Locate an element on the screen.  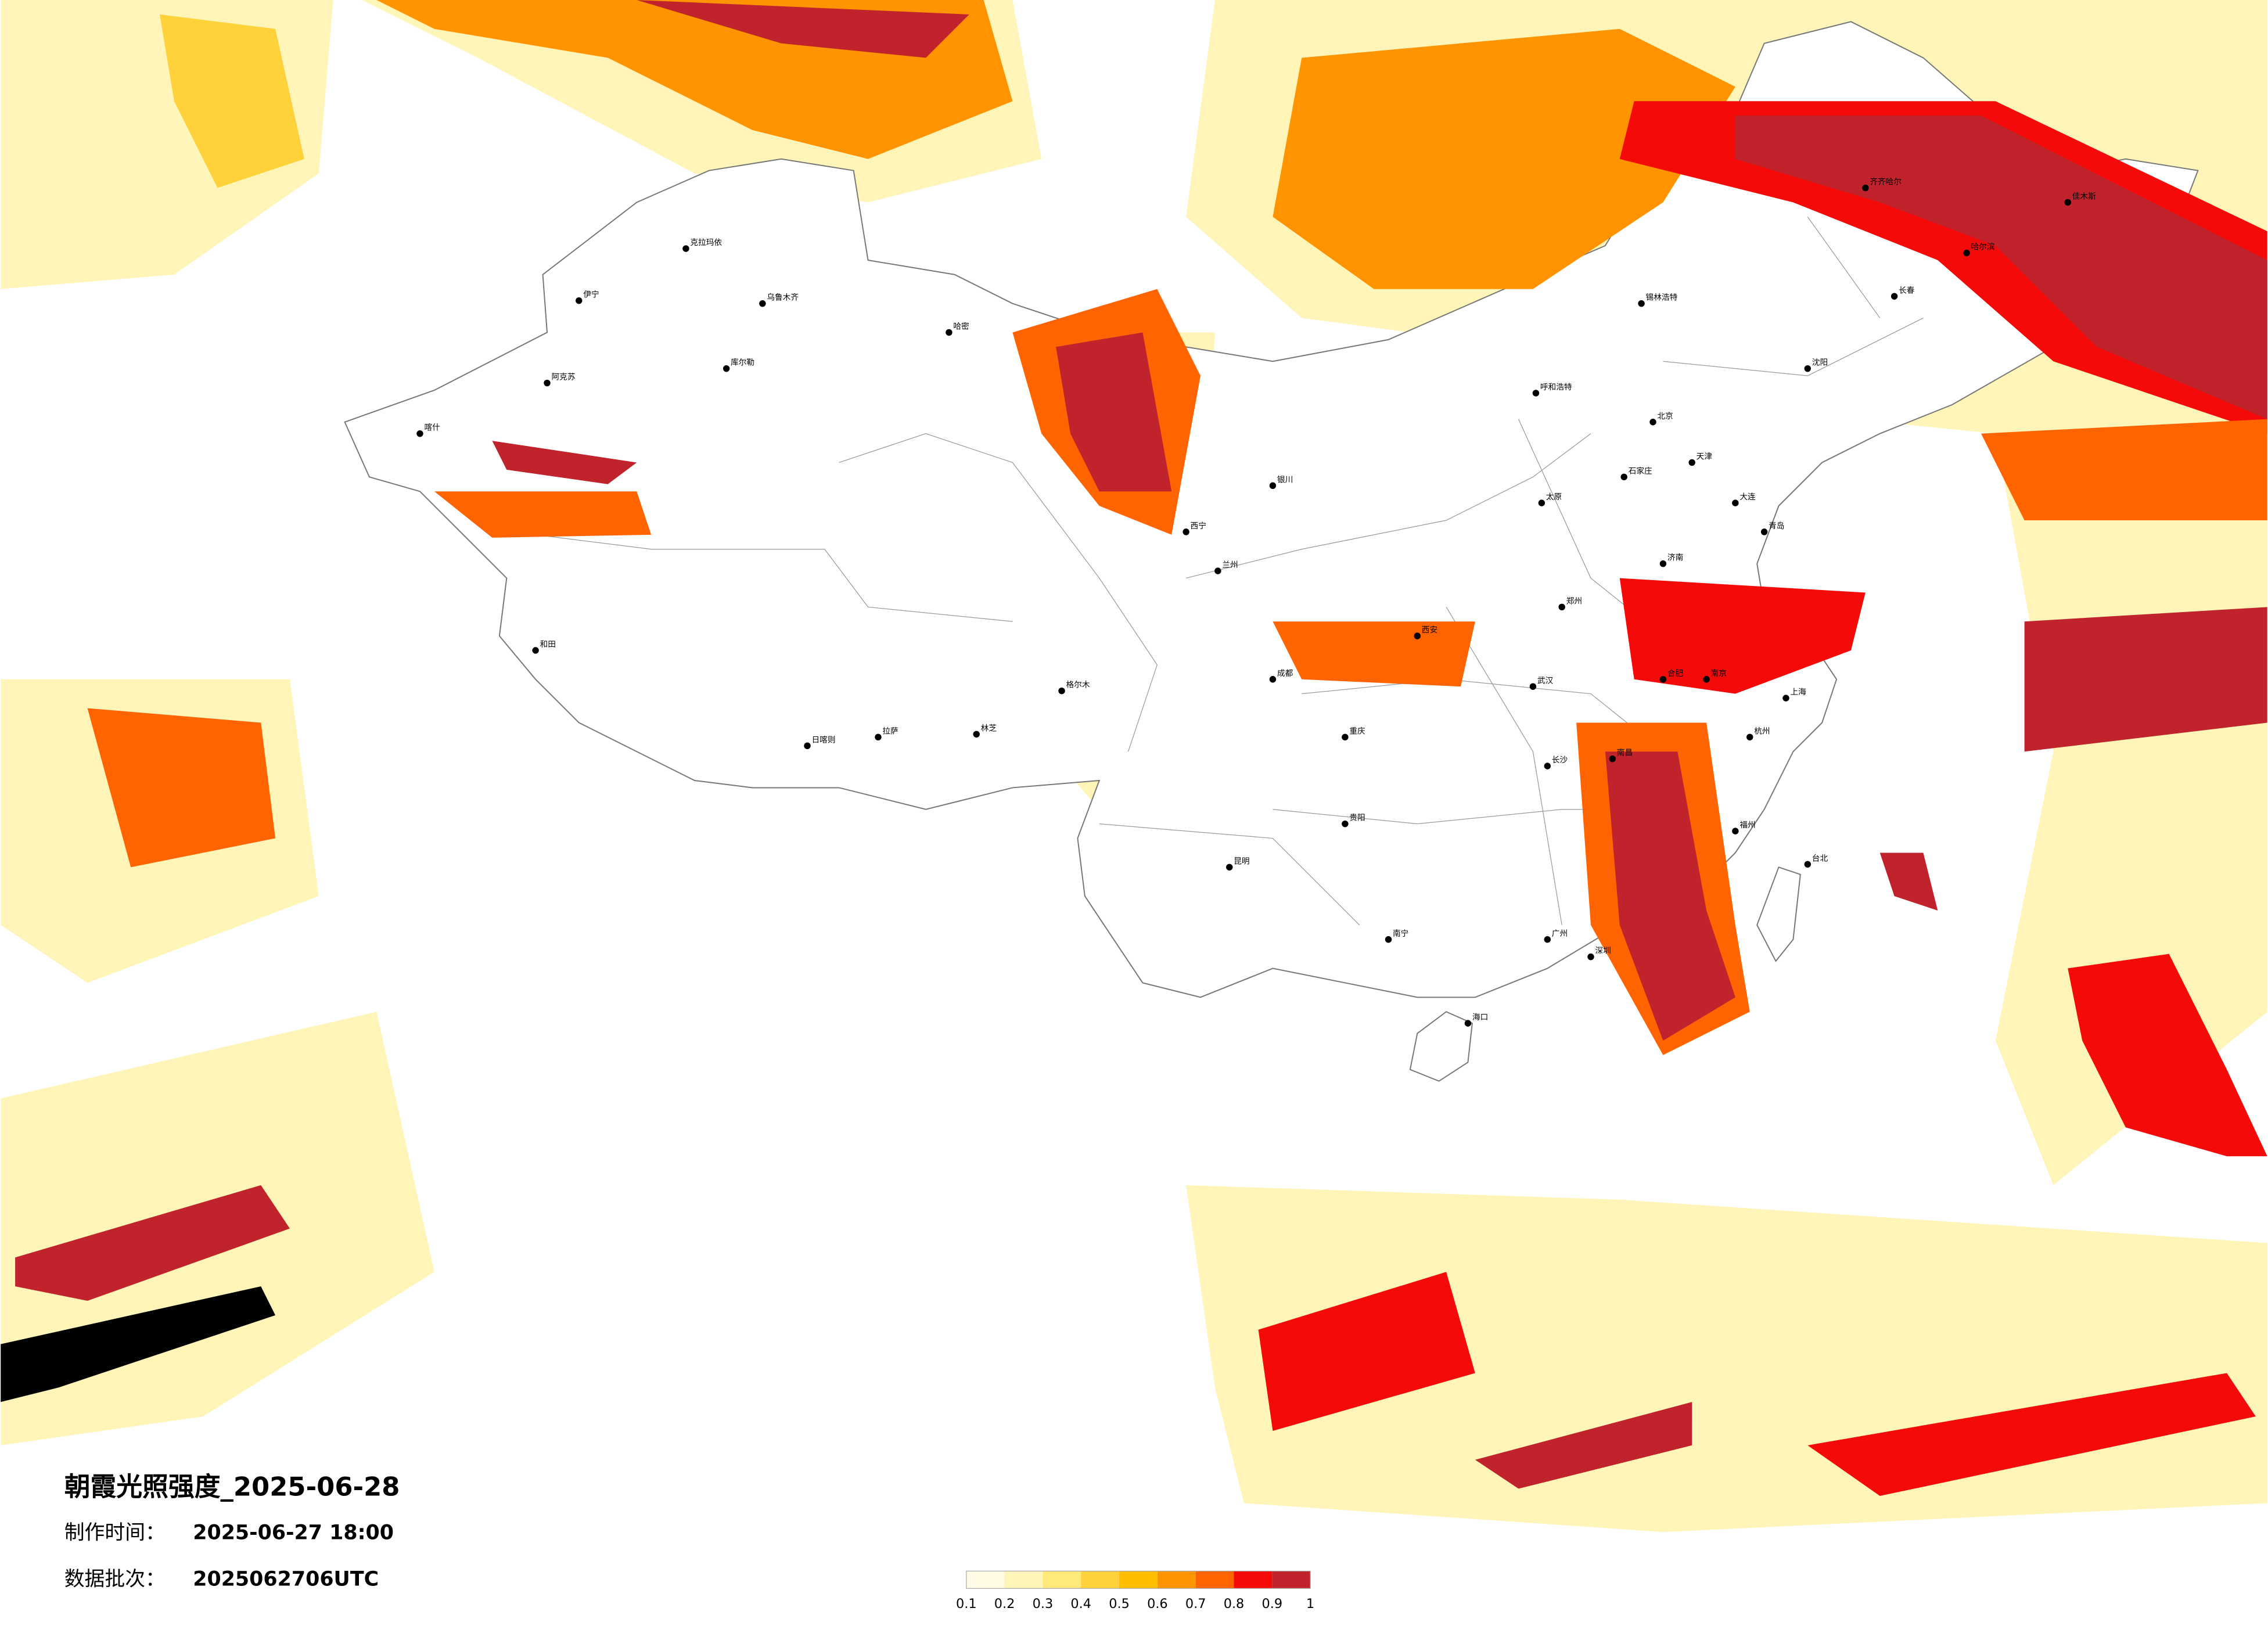
city: 和田 is located at coordinates (544, 647).